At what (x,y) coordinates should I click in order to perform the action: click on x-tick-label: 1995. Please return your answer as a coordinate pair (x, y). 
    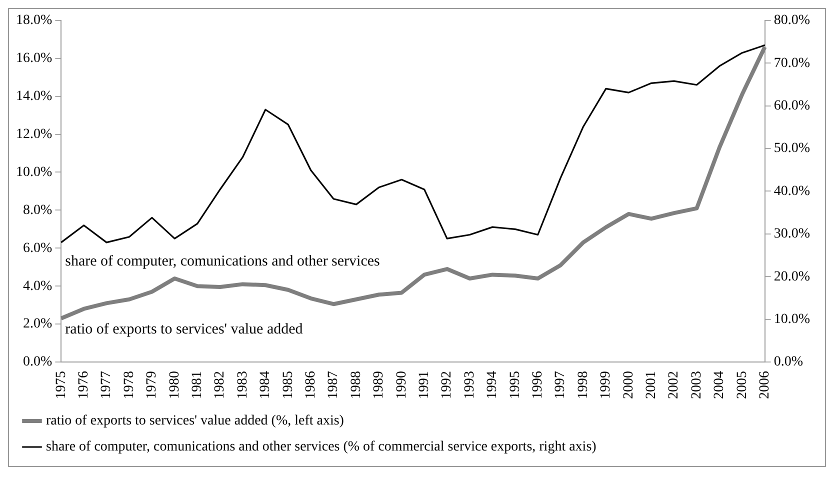
    Looking at the image, I should click on (515, 385).